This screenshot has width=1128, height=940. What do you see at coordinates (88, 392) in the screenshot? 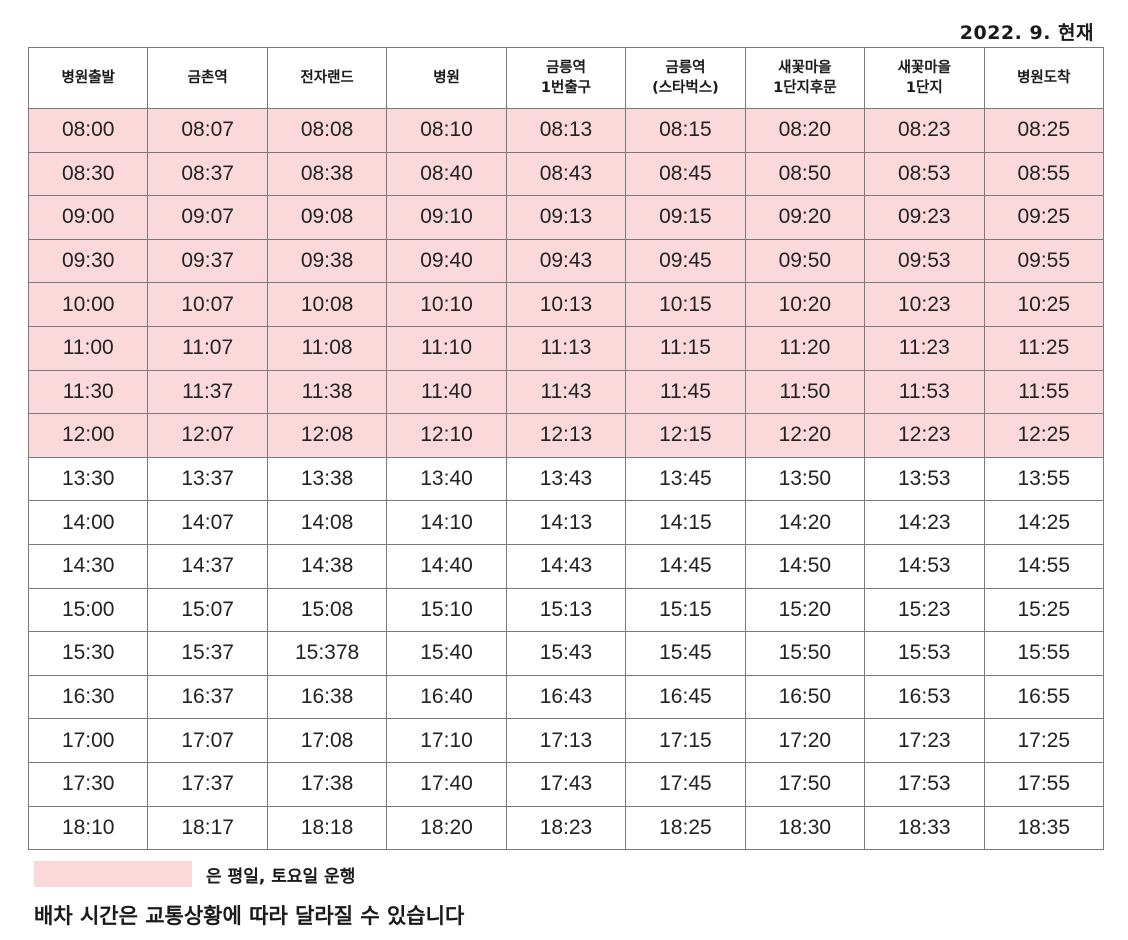
I see `time-cell: 11:30` at bounding box center [88, 392].